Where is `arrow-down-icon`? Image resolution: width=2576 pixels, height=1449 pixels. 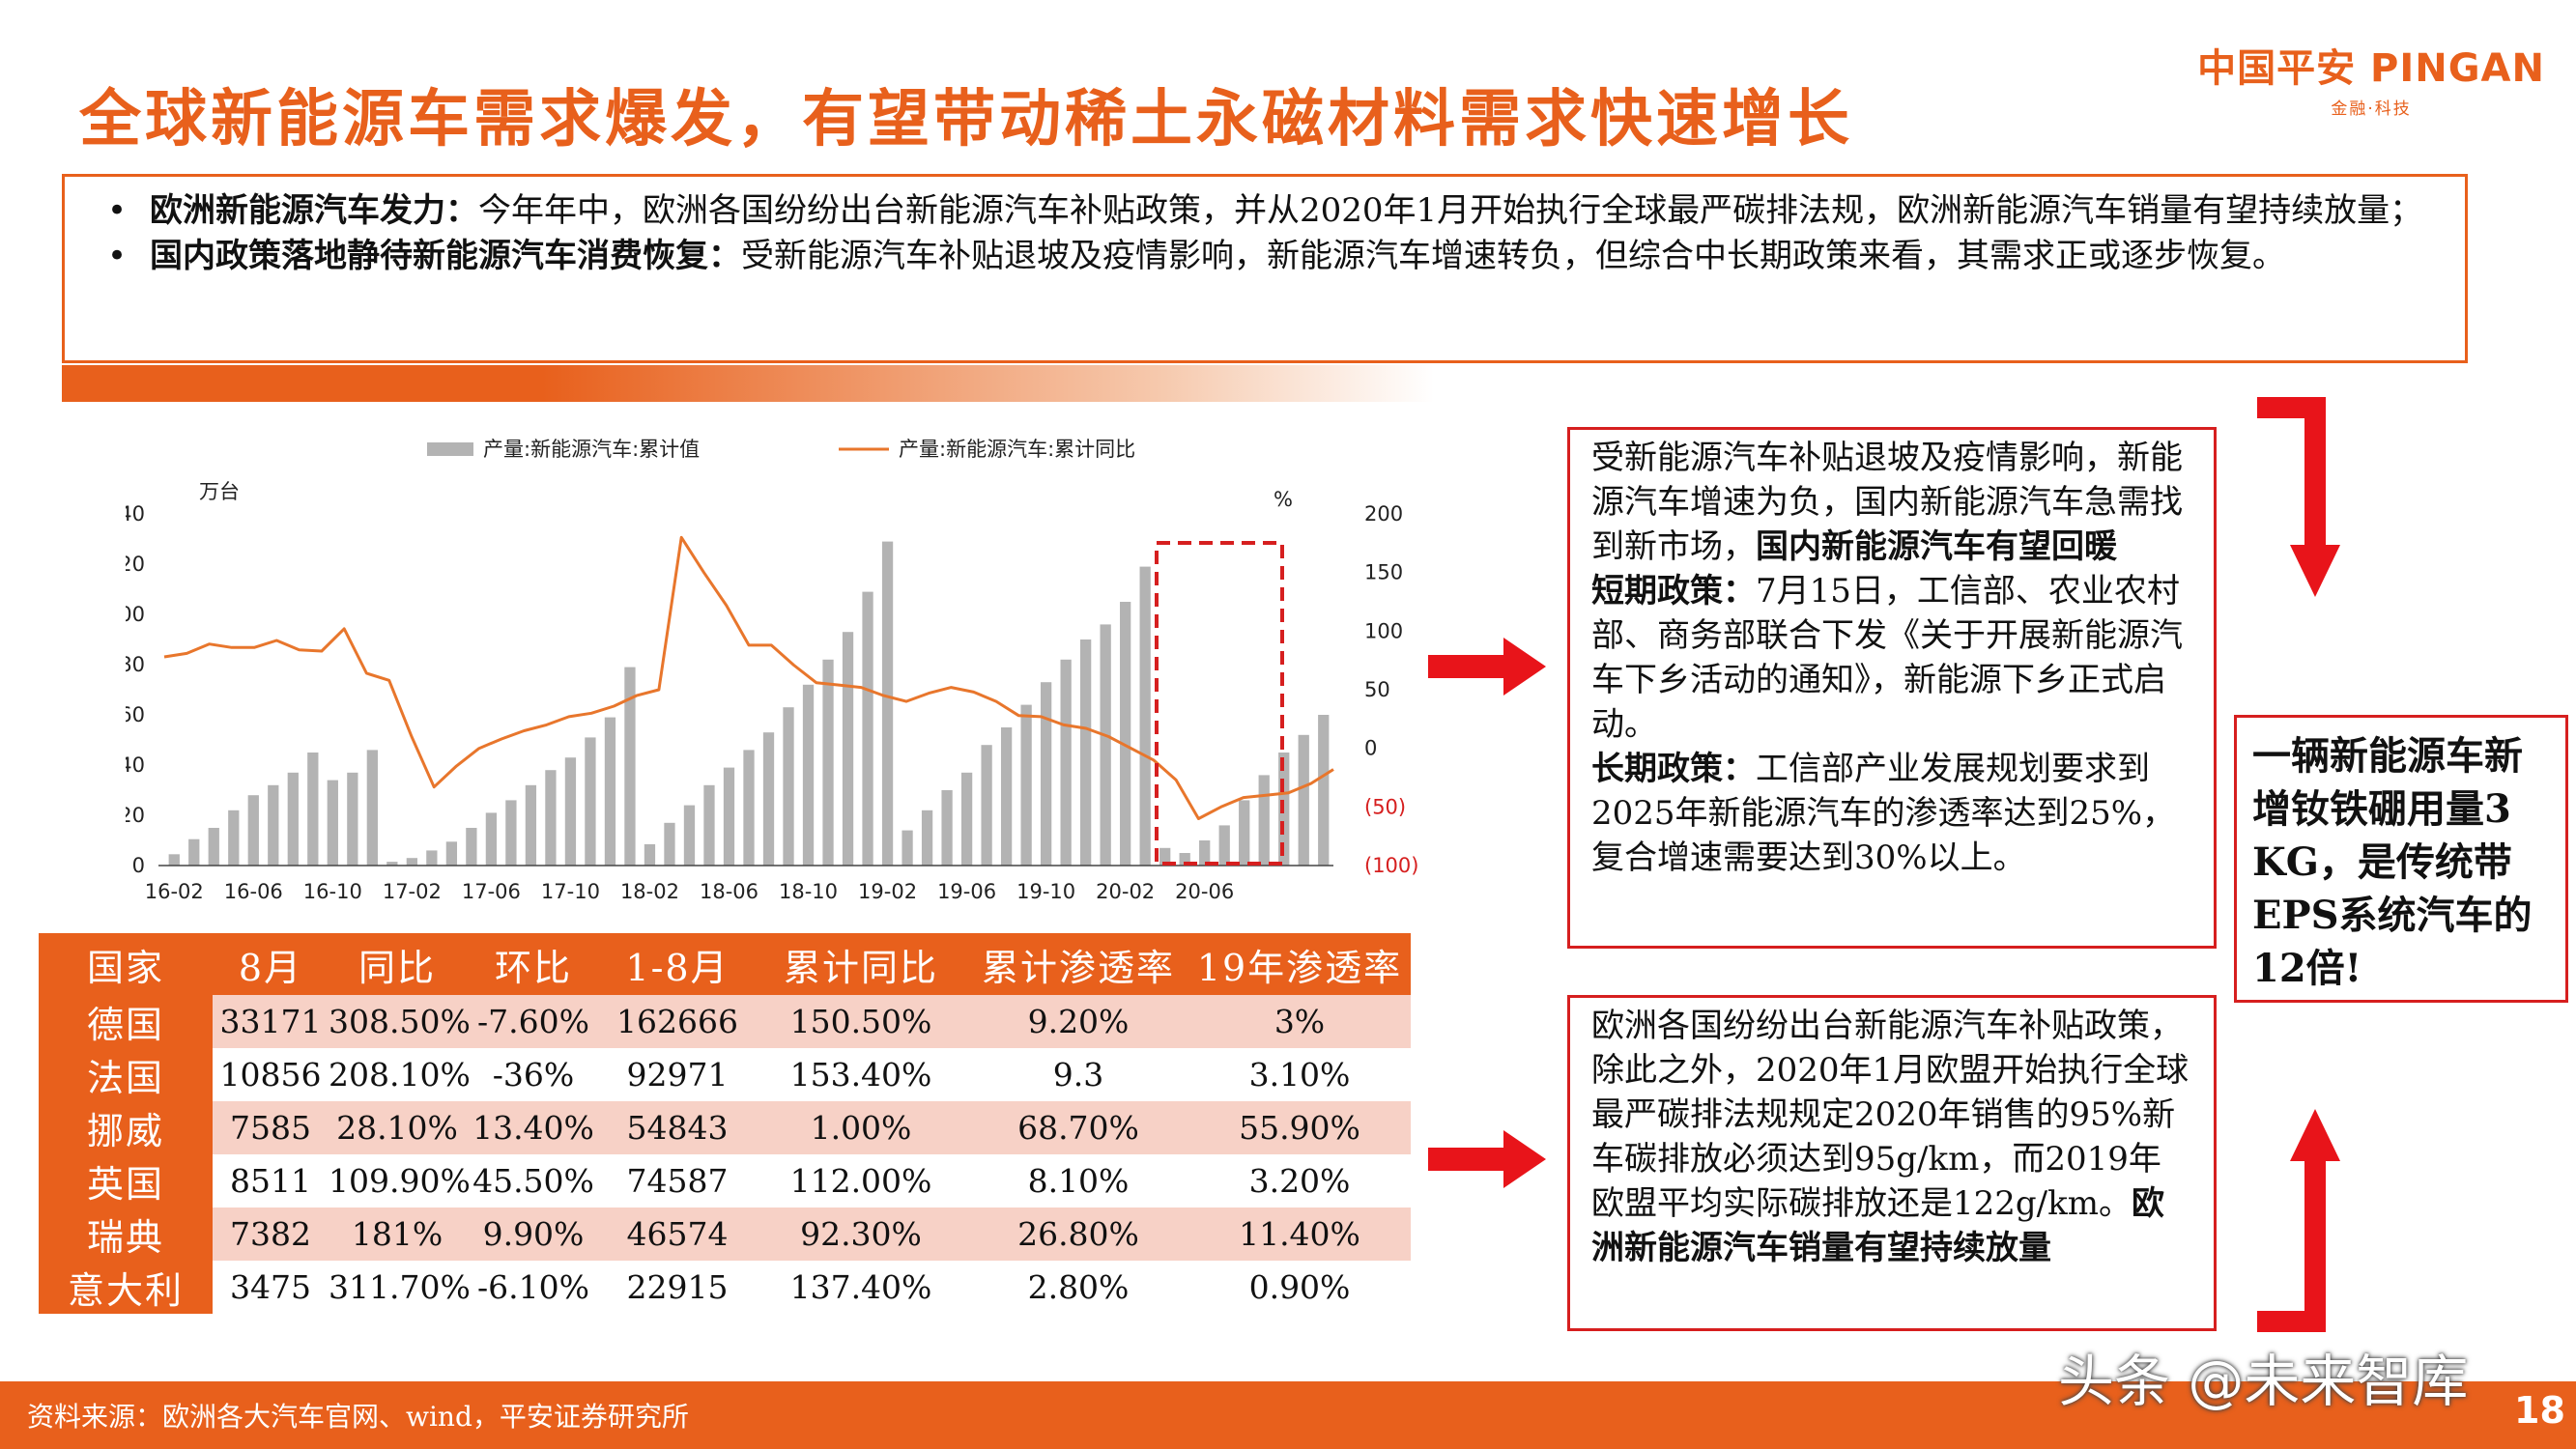 arrow-down-icon is located at coordinates (2299, 497).